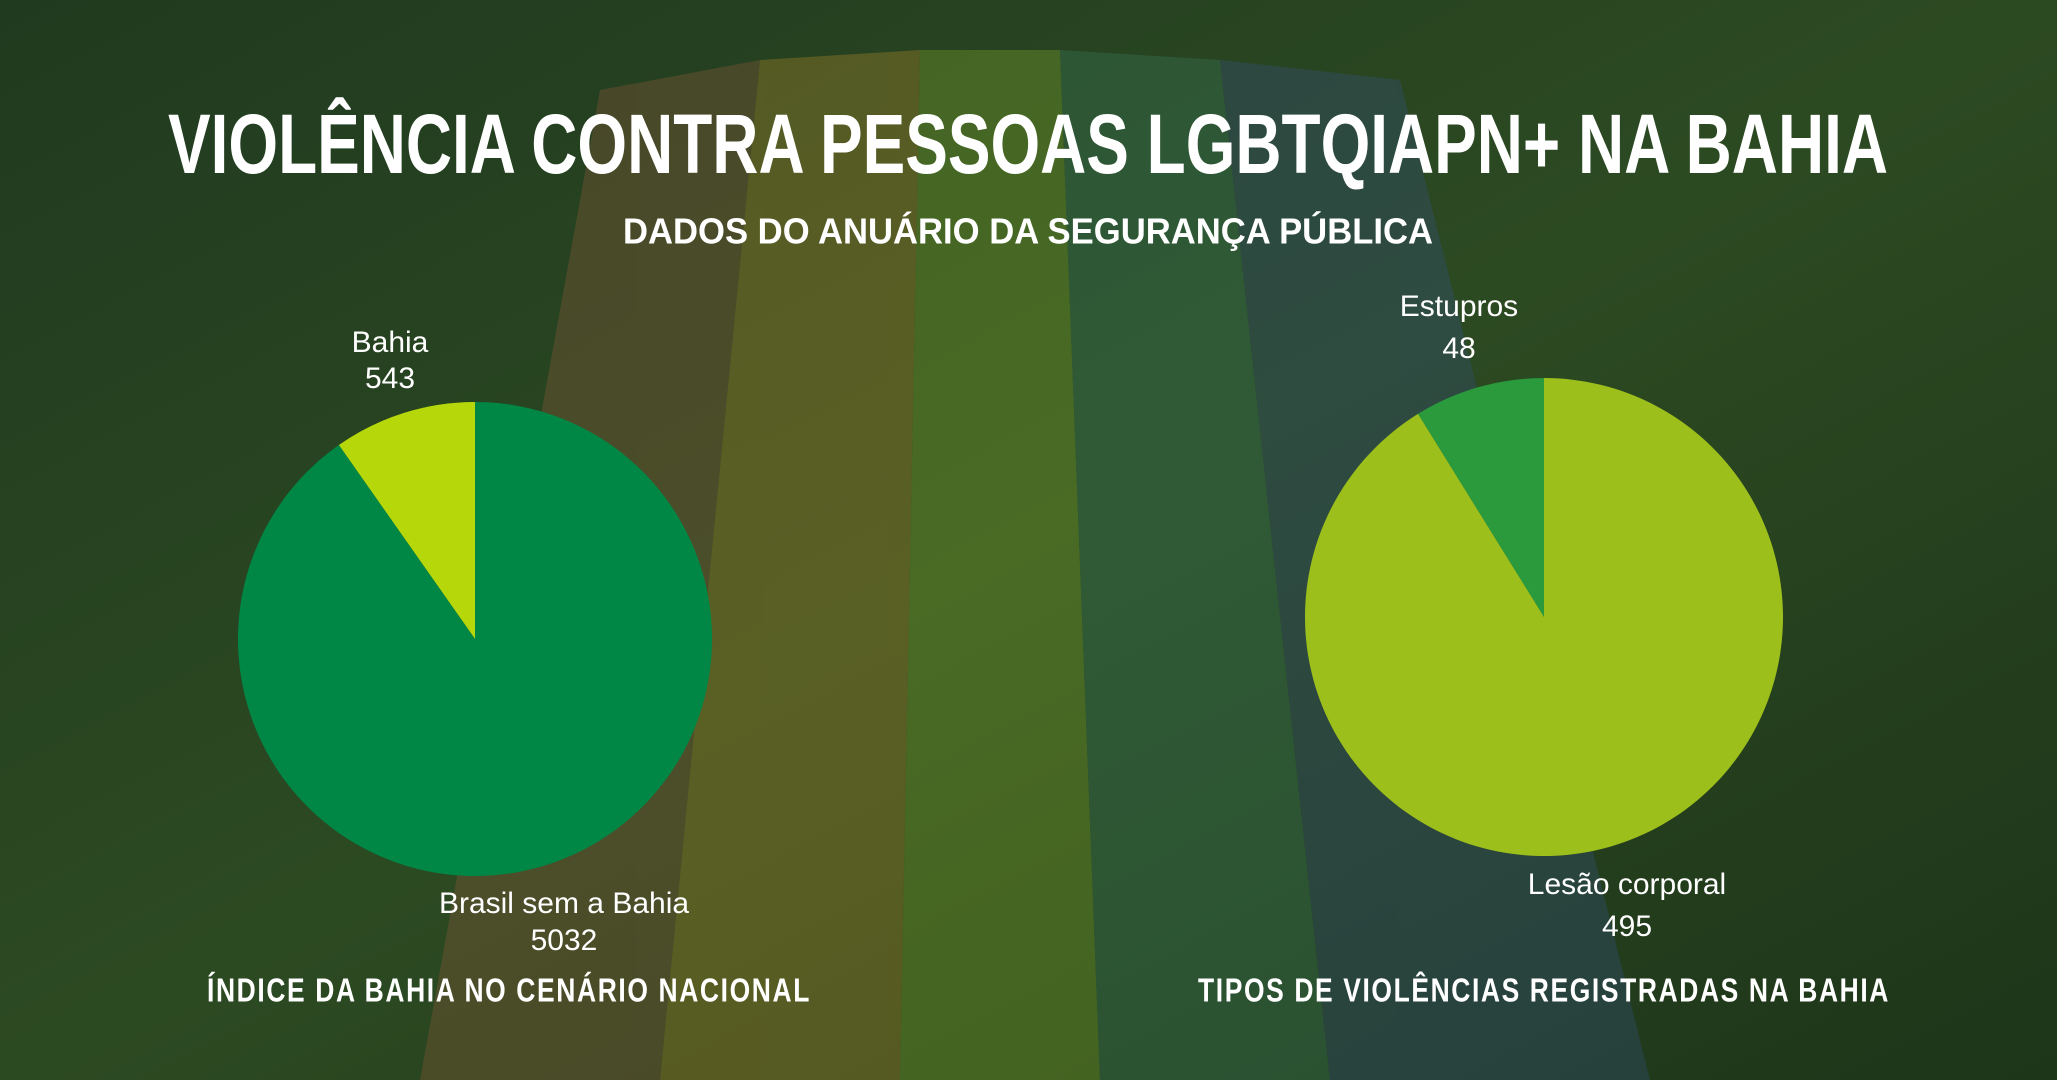 This screenshot has width=2057, height=1080. What do you see at coordinates (1459, 306) in the screenshot?
I see `slice-label: Estupros` at bounding box center [1459, 306].